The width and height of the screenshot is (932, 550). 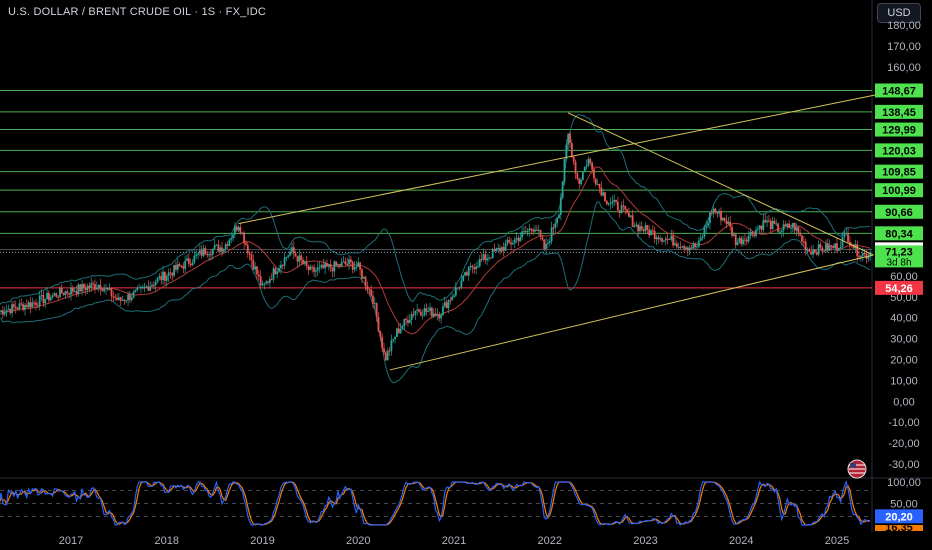 What do you see at coordinates (899, 13) in the screenshot?
I see `currency-button: USD` at bounding box center [899, 13].